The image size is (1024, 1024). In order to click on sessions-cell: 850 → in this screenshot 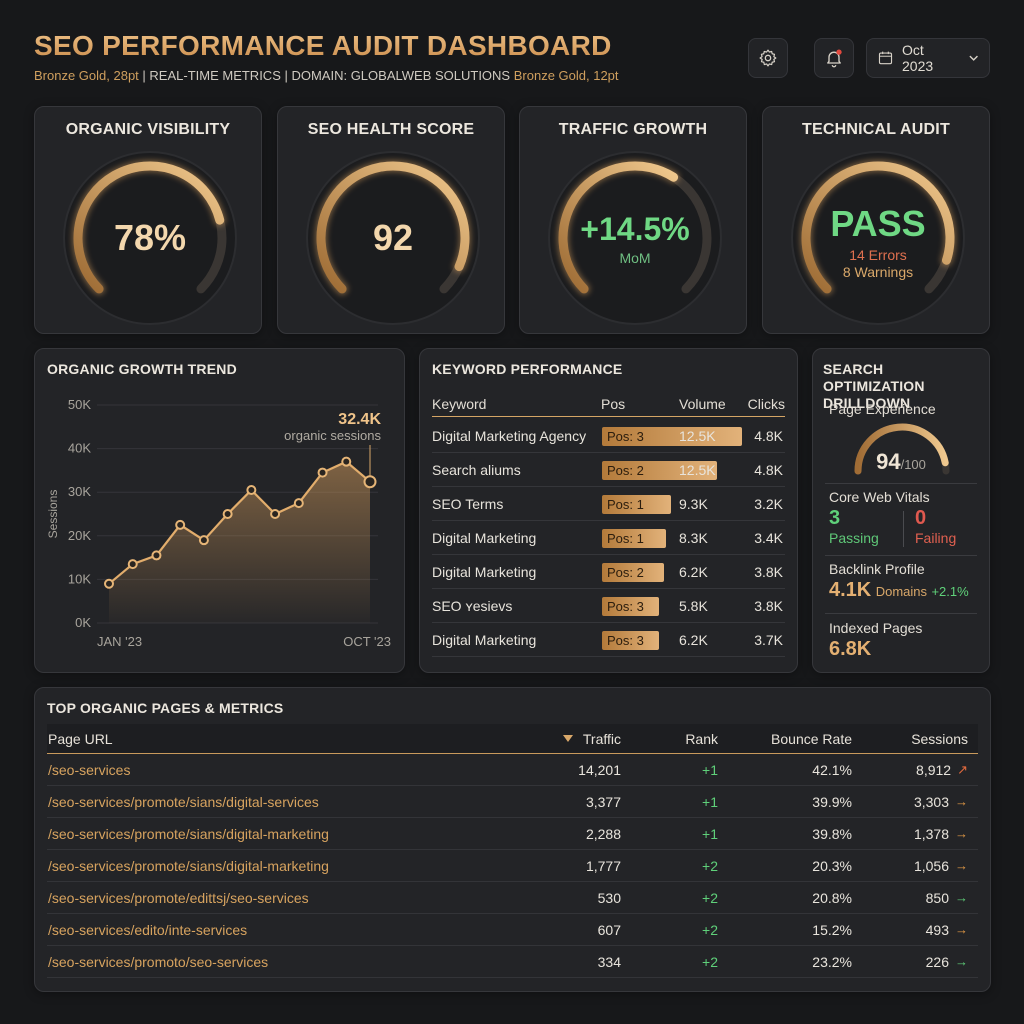, I will do `click(947, 897)`.